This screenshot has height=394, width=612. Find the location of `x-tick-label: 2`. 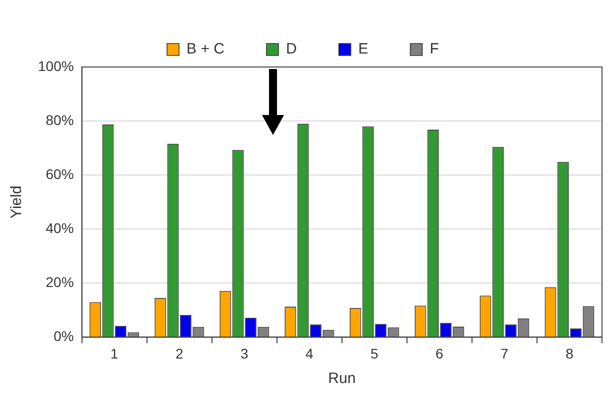

x-tick-label: 2 is located at coordinates (179, 353).